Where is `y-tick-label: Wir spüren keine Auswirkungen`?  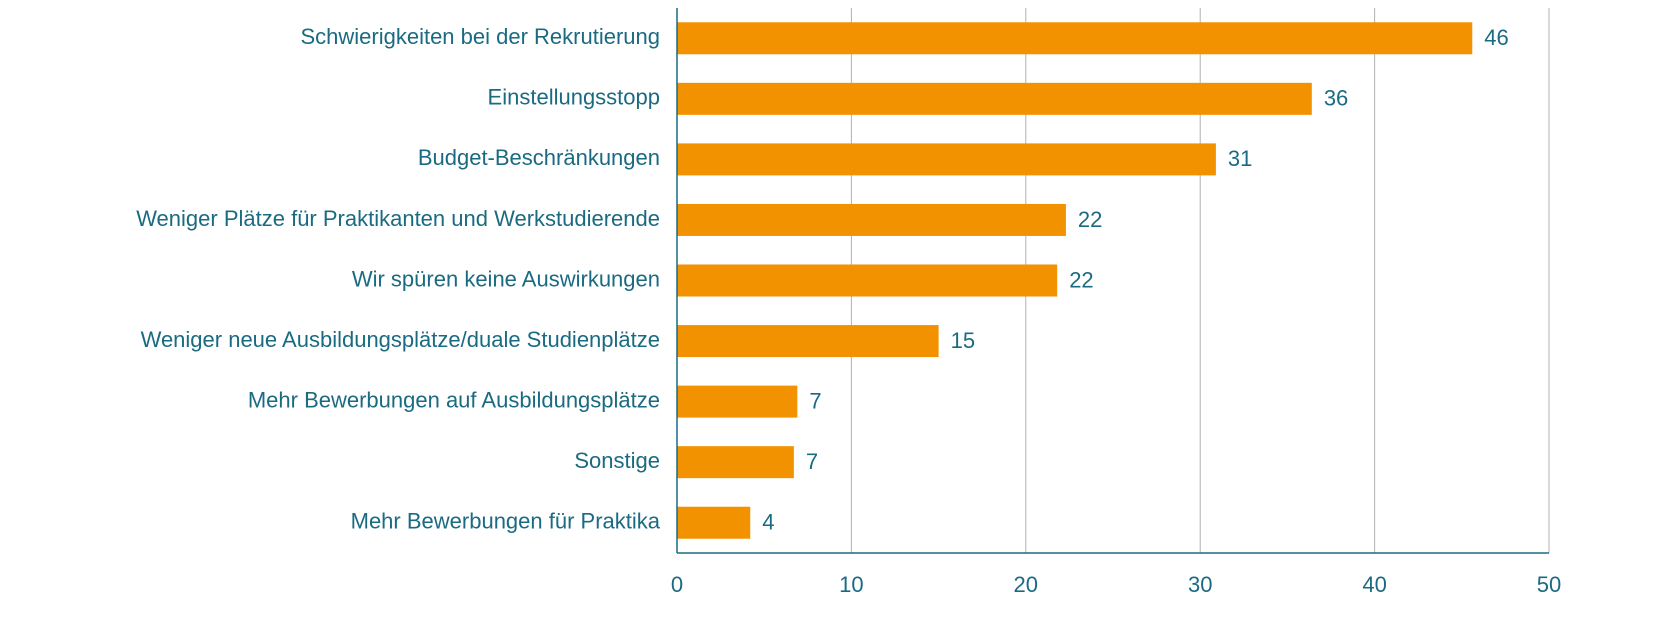
y-tick-label: Wir spüren keine Auswirkungen is located at coordinates (506, 278).